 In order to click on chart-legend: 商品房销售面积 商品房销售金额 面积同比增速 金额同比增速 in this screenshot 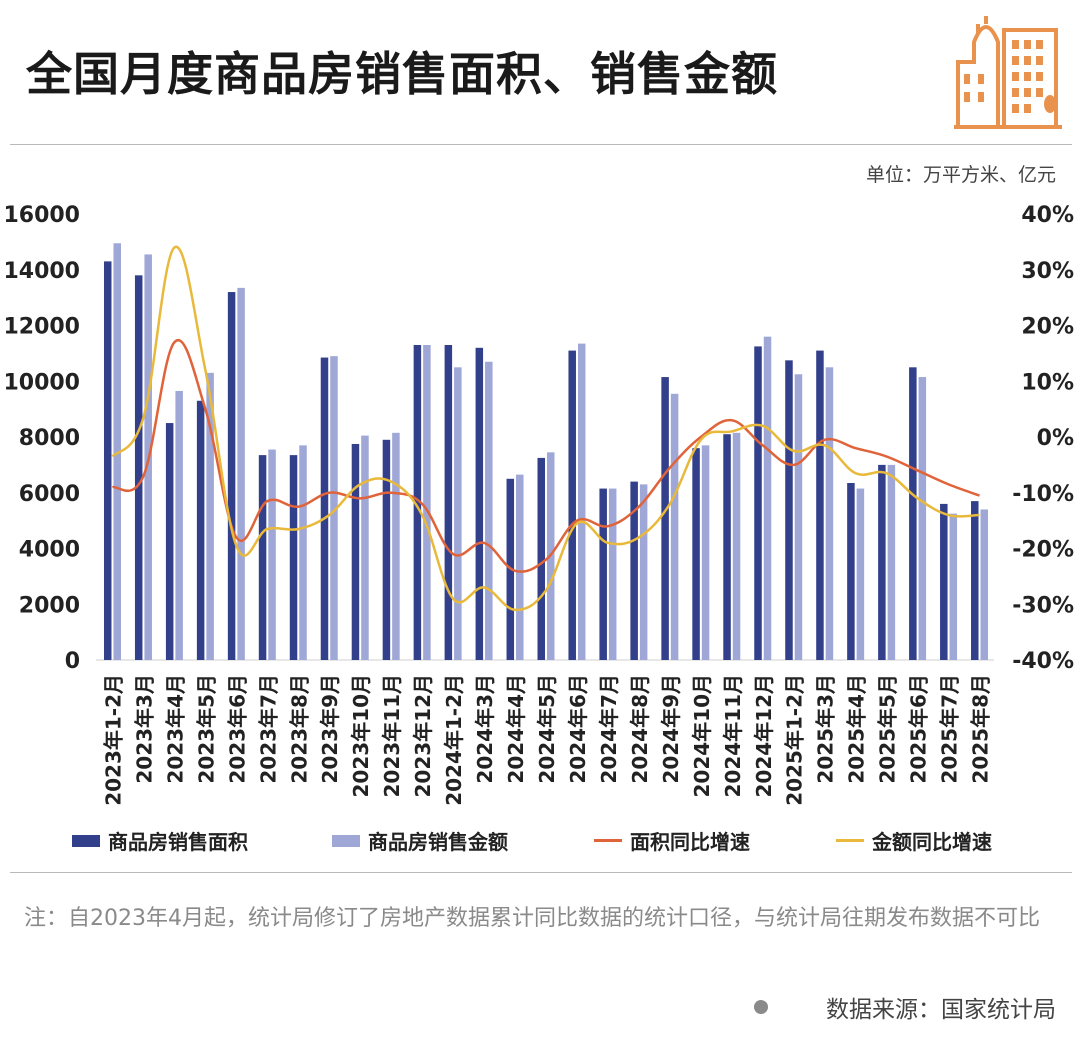, I will do `click(540, 841)`.